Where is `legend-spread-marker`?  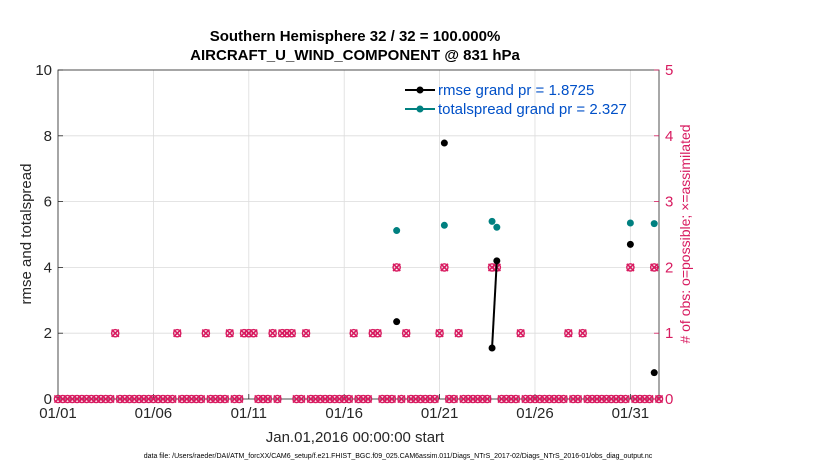 legend-spread-marker is located at coordinates (420, 109).